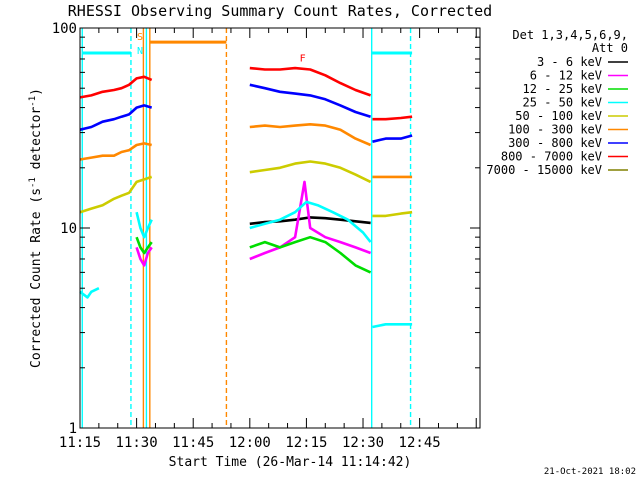 Image resolution: width=640 pixels, height=480 pixels. I want to click on y-tick-label: 100, so click(64, 29).